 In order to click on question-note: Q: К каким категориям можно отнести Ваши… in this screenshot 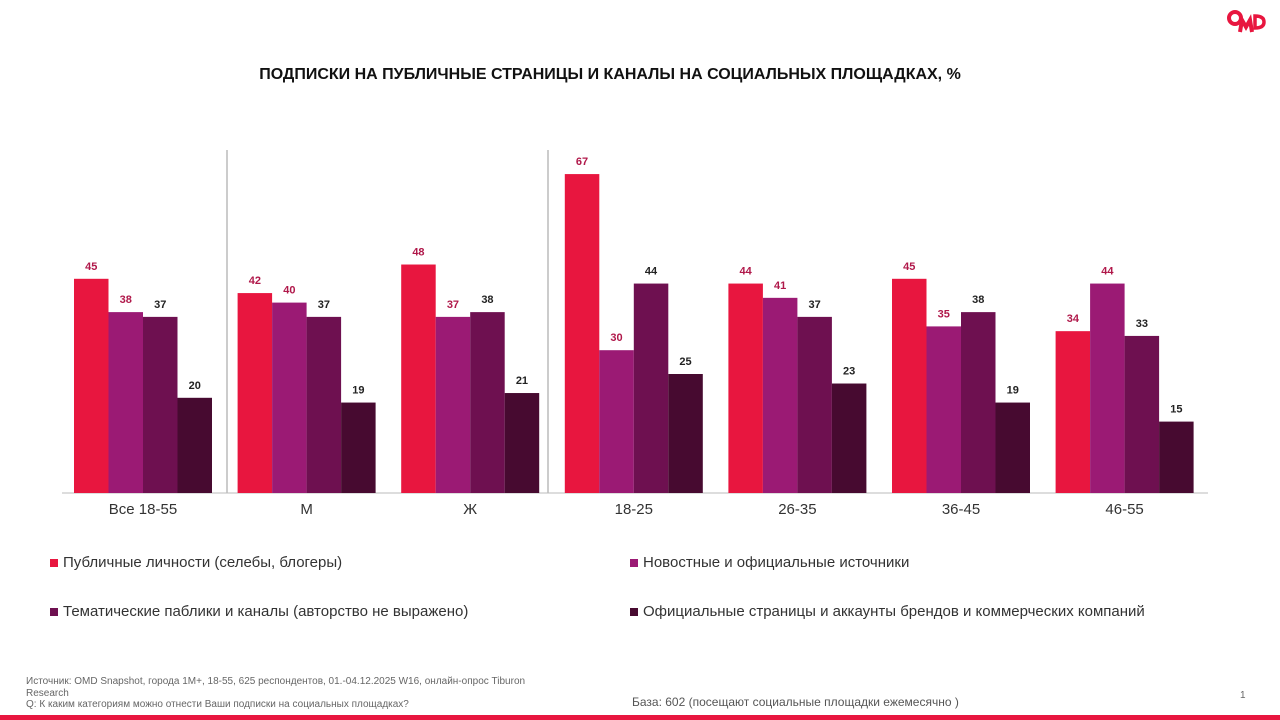, I will do `click(217, 704)`.